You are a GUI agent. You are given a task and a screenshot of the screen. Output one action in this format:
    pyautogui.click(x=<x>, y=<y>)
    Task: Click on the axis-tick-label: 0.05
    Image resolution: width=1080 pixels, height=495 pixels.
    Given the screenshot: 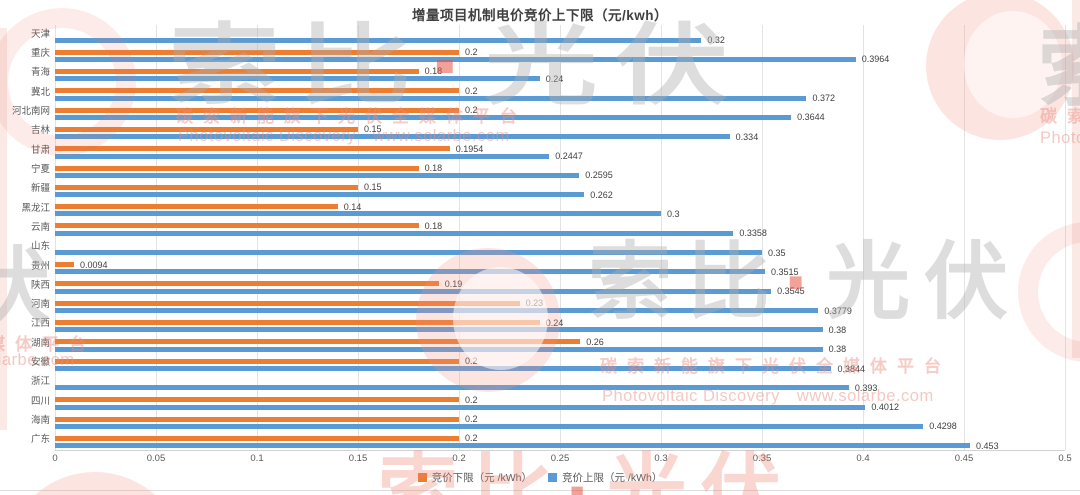 What is the action you would take?
    pyautogui.click(x=156, y=458)
    